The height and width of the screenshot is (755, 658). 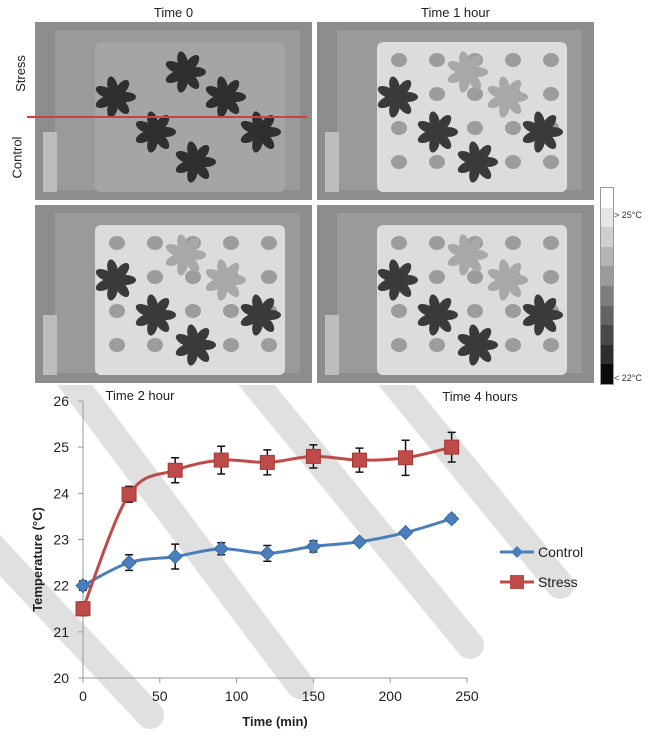 I want to click on temperature-colorbar, so click(x=607, y=286).